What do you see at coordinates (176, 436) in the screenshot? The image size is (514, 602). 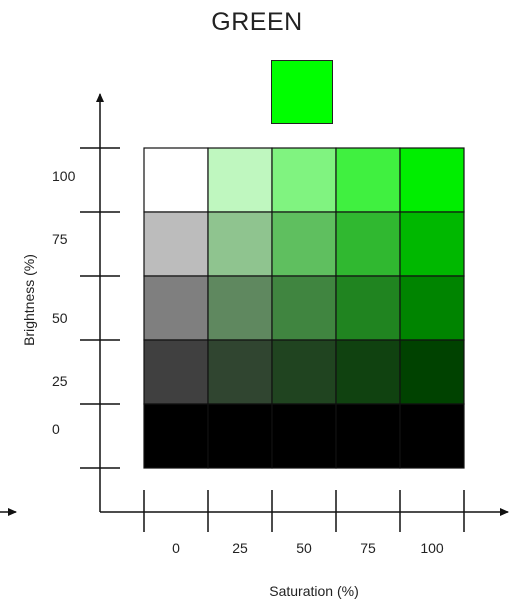 I see `color-cell-b0-s0` at bounding box center [176, 436].